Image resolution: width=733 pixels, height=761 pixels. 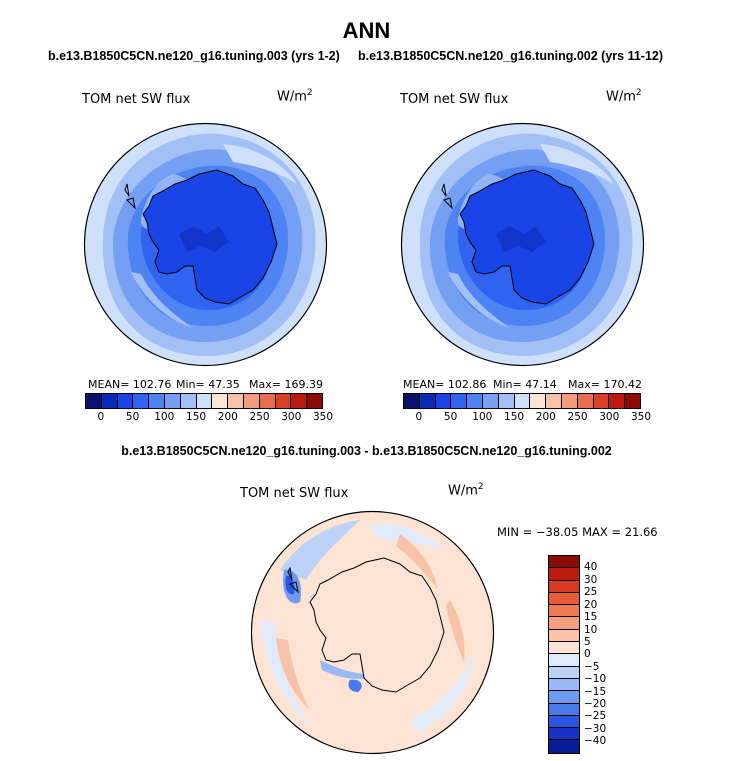 I want to click on panel2-colorbar: 0 50 100 150 200 250 300 350, so click(x=527, y=408).